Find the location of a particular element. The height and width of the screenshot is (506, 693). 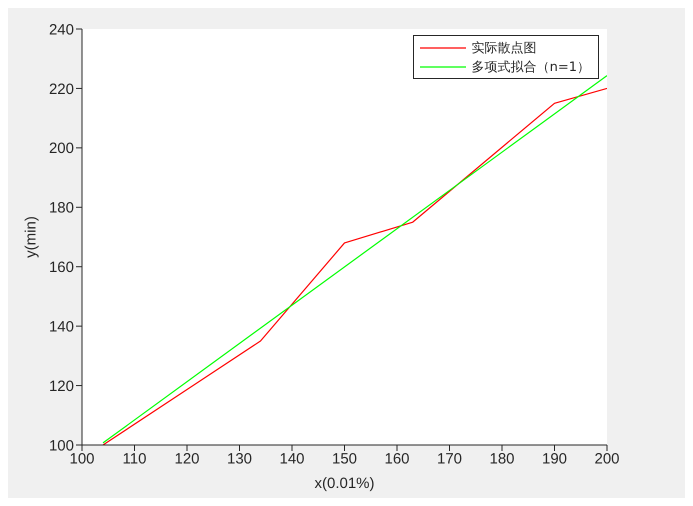

x-tick-label: 200 is located at coordinates (607, 459).